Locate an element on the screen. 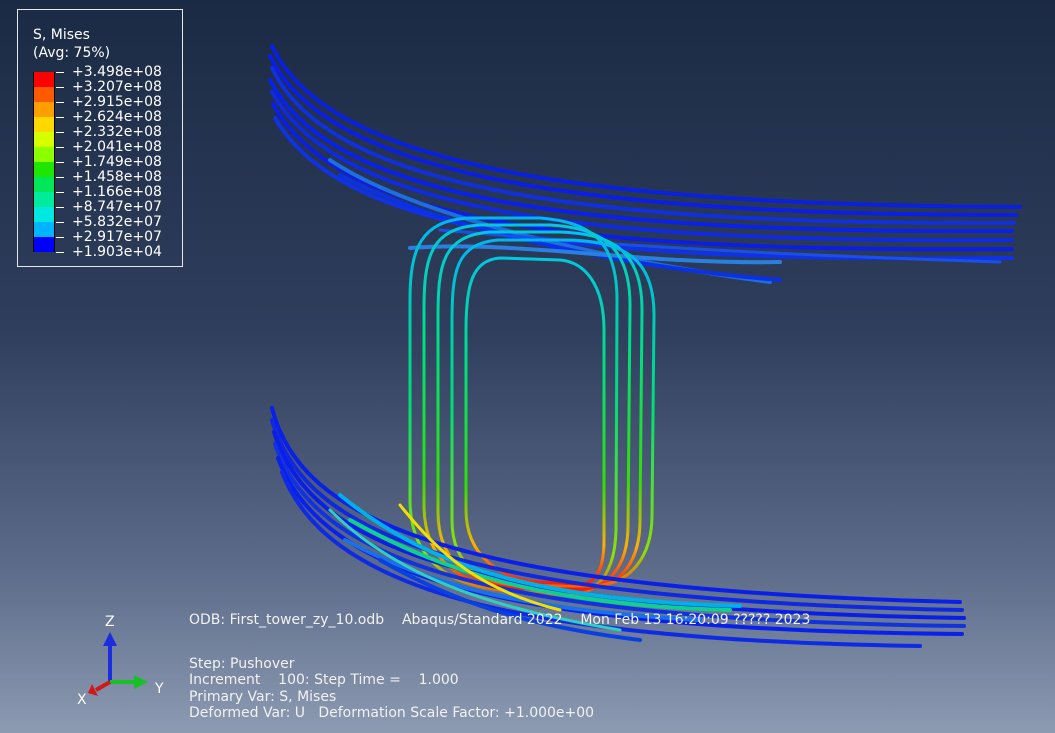 The image size is (1055, 733). legend-value: +2.624e+08 is located at coordinates (117, 117).